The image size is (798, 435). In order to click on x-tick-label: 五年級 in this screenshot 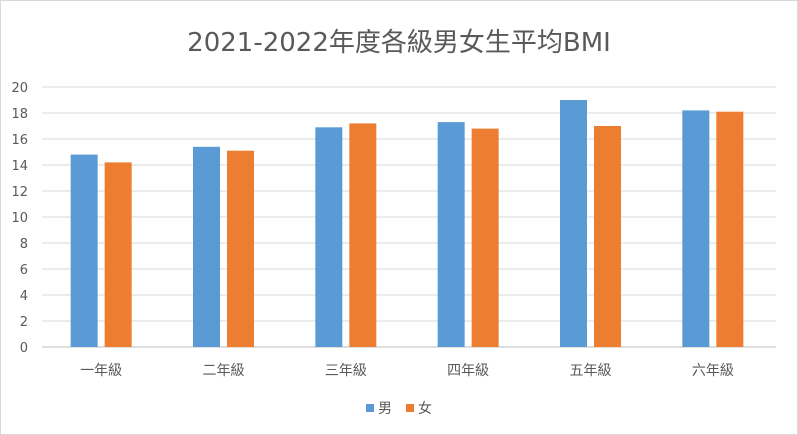, I will do `click(591, 371)`.